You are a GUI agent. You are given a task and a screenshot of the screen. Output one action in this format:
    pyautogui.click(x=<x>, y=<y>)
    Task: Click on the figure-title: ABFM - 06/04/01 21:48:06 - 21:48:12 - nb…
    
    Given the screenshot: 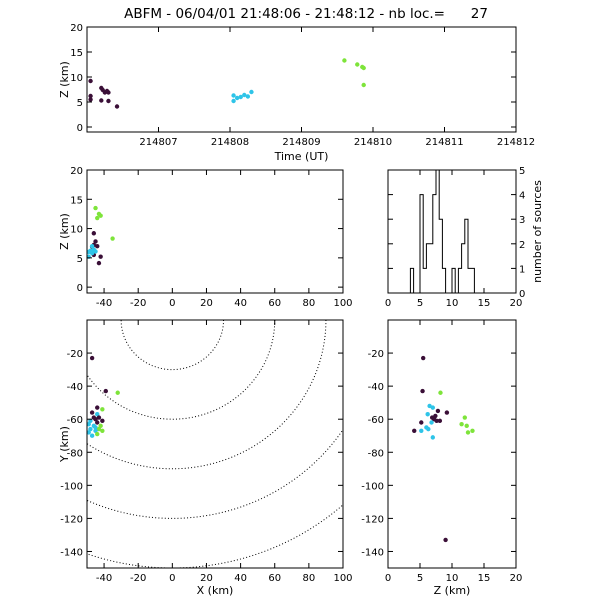 What is the action you would take?
    pyautogui.click(x=306, y=14)
    